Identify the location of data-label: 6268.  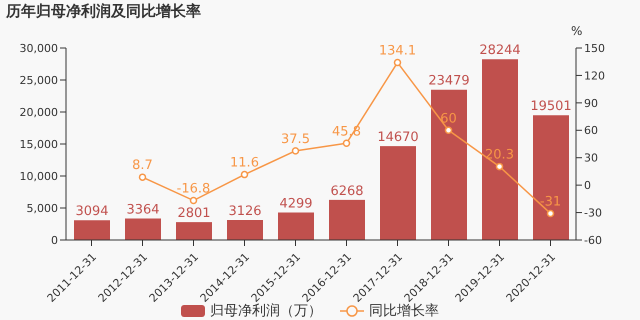
(347, 191).